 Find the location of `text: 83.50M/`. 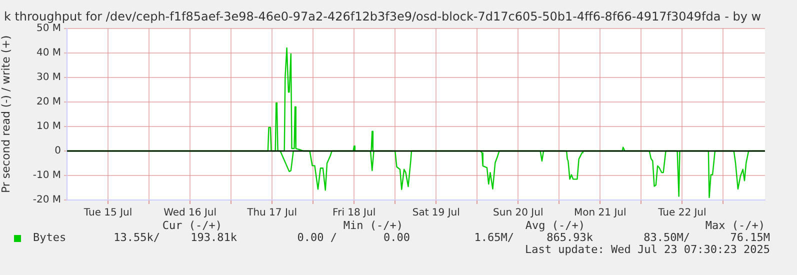

text: 83.50M/ is located at coordinates (667, 237).